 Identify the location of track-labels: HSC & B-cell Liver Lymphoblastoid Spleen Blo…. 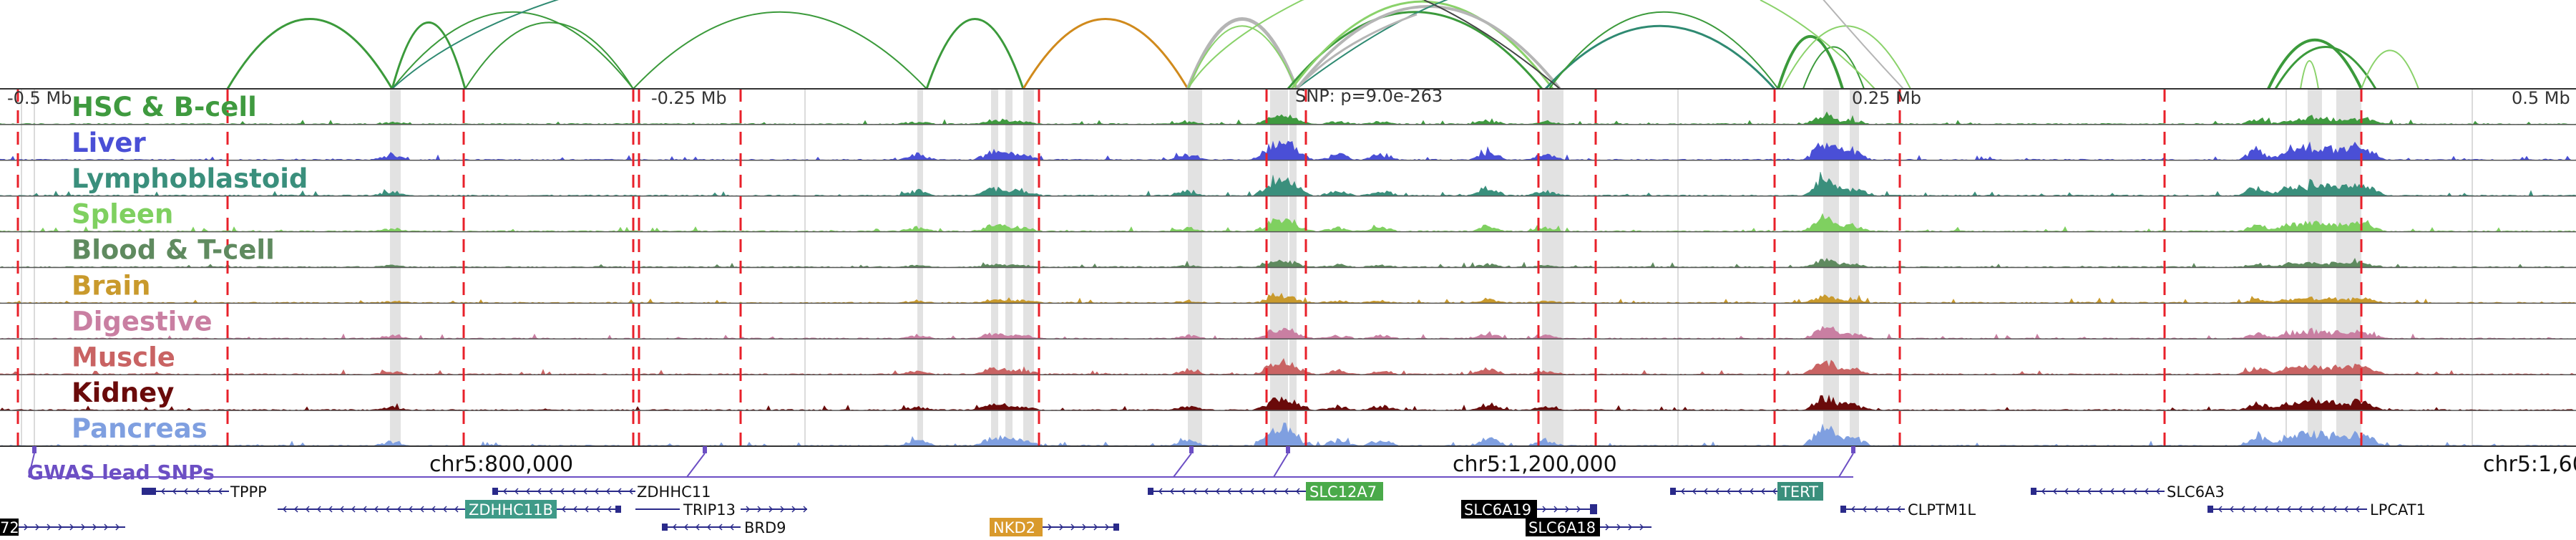
(190, 268).